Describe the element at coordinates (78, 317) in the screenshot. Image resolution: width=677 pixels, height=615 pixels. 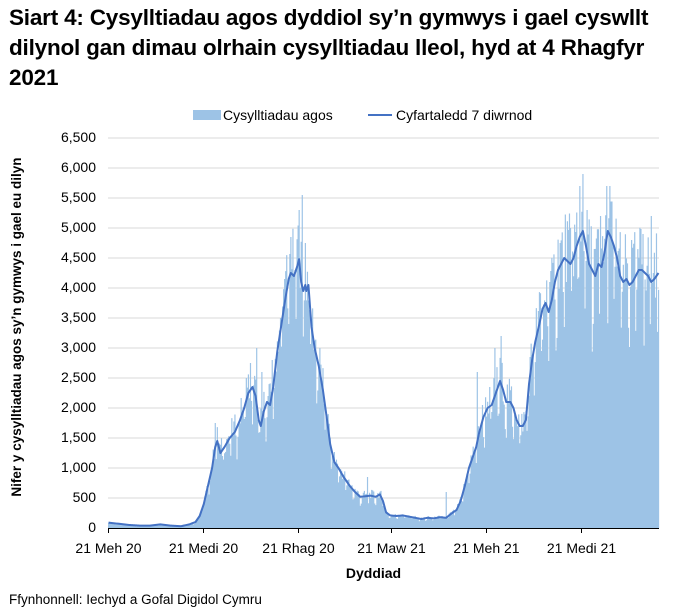
I see `y-tick-label: 3,500` at that location.